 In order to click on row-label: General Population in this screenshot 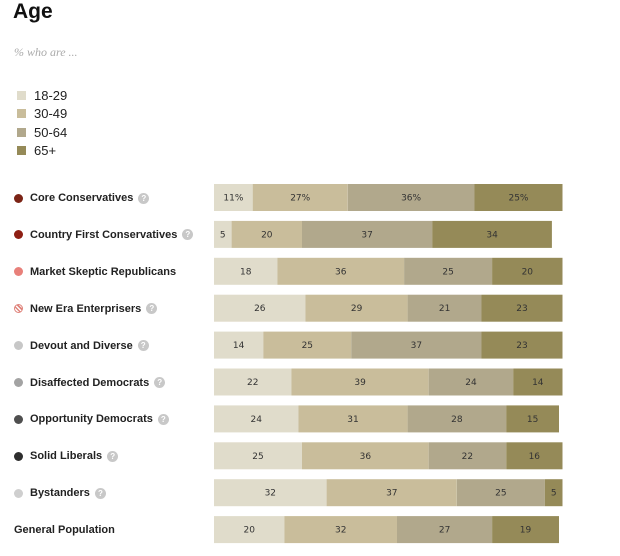, I will do `click(64, 530)`.